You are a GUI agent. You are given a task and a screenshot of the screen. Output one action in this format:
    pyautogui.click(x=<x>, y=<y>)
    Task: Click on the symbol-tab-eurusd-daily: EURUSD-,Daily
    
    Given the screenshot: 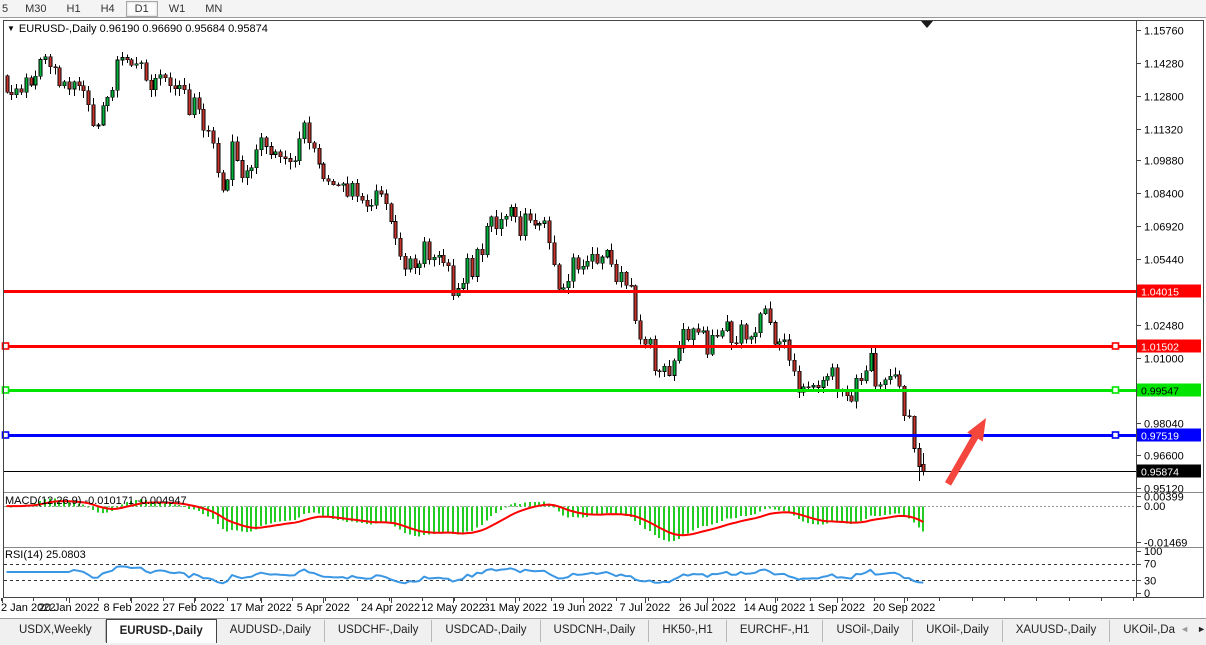 What is the action you would take?
    pyautogui.click(x=161, y=631)
    